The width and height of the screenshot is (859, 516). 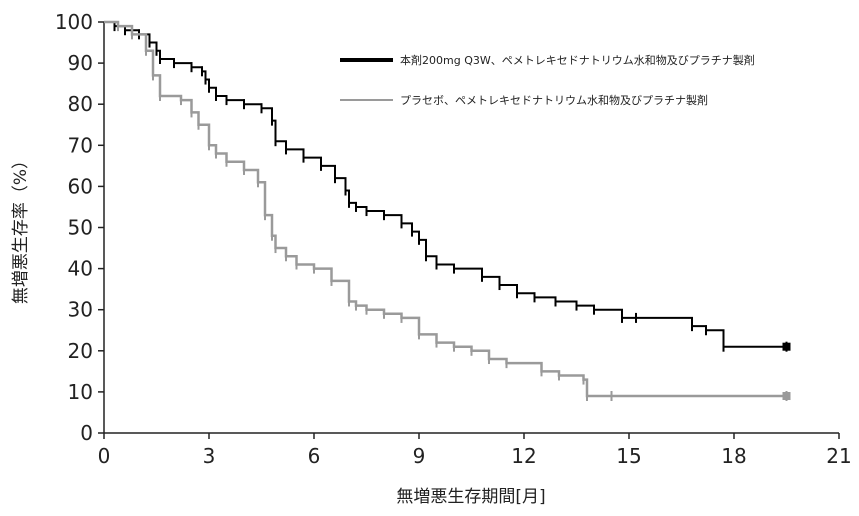 What do you see at coordinates (523, 456) in the screenshot?
I see `x-tick-label: 12` at bounding box center [523, 456].